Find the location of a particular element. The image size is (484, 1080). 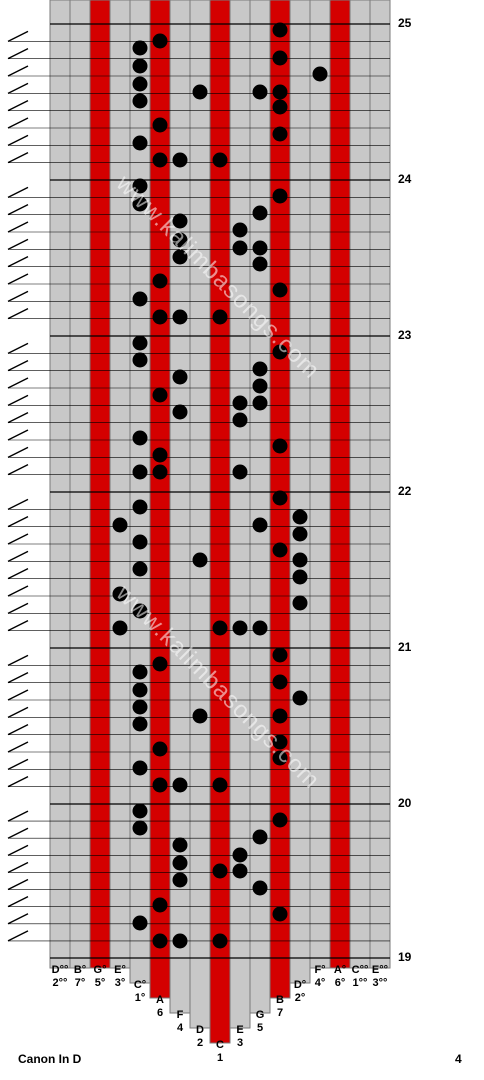

key-note: E is located at coordinates (240, 1030).